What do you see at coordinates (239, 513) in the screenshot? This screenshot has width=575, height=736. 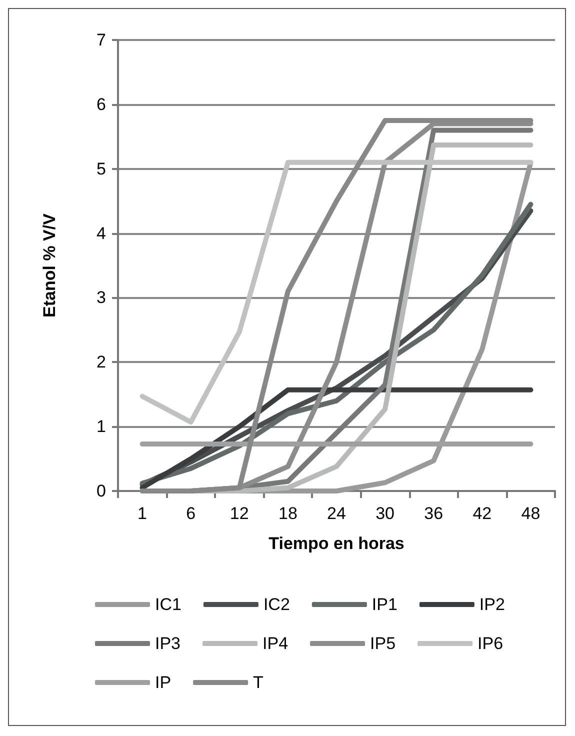 I see `x-tick-label: 12` at bounding box center [239, 513].